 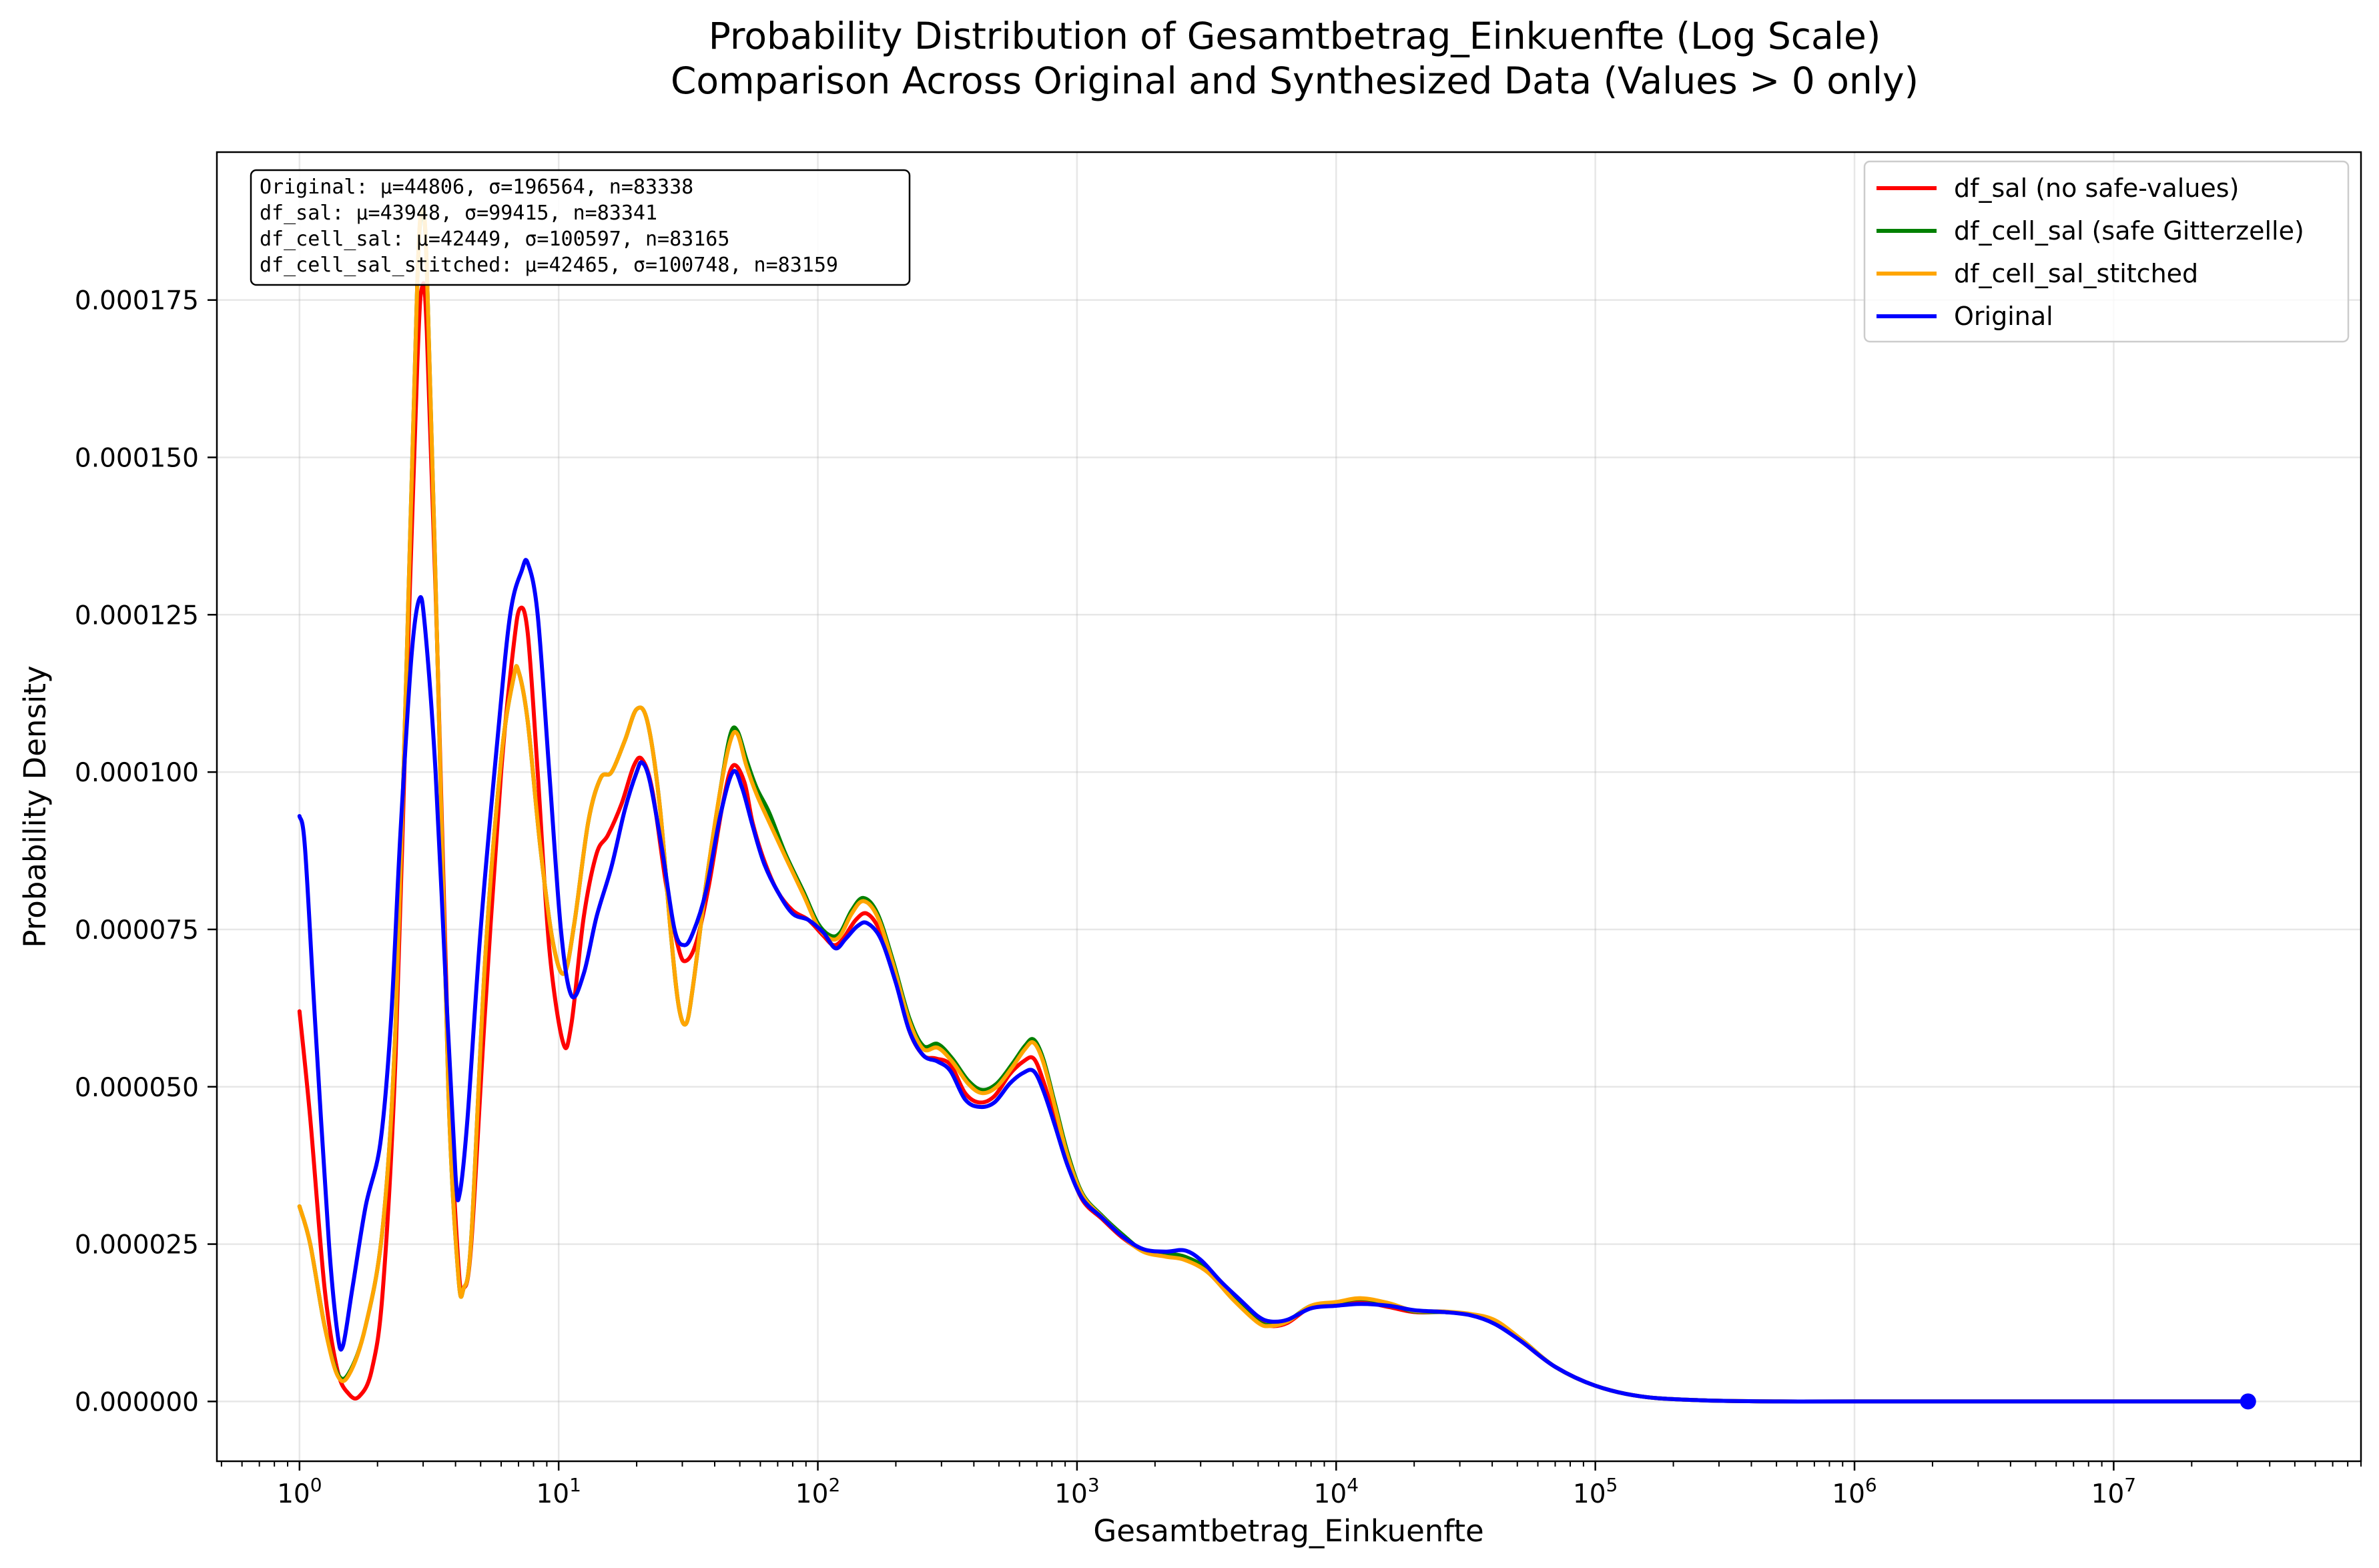 What do you see at coordinates (2130, 1485) in the screenshot?
I see `x-tick-label-exponent: 7` at bounding box center [2130, 1485].